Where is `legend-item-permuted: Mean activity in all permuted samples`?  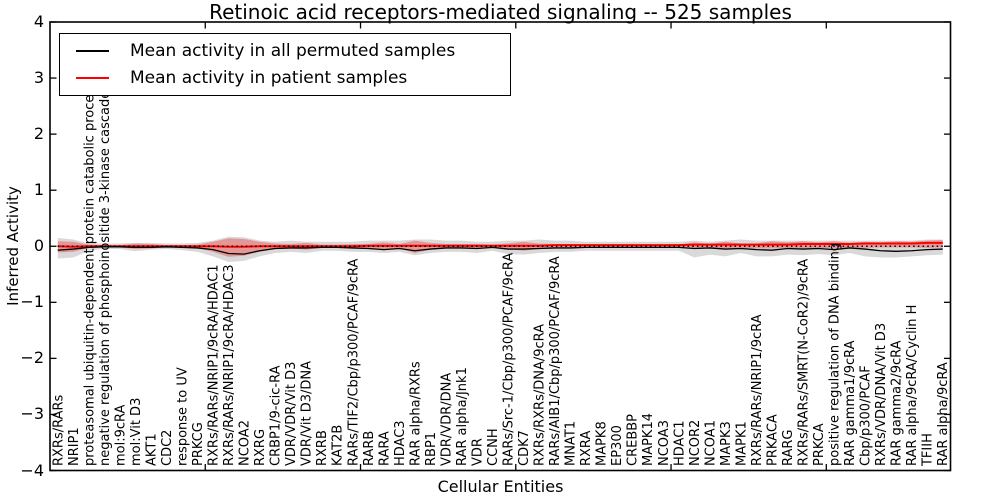 legend-item-permuted: Mean activity in all permuted samples is located at coordinates (285, 51).